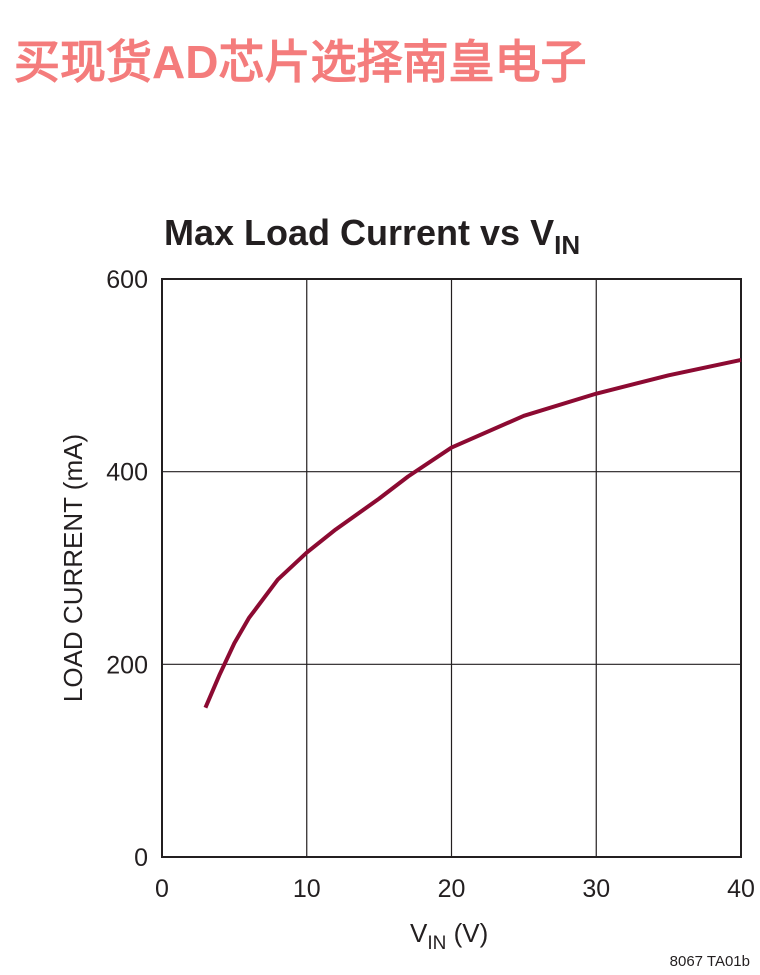 The image size is (760, 975). What do you see at coordinates (467, 933) in the screenshot?
I see `x-label-suffix: (V)` at bounding box center [467, 933].